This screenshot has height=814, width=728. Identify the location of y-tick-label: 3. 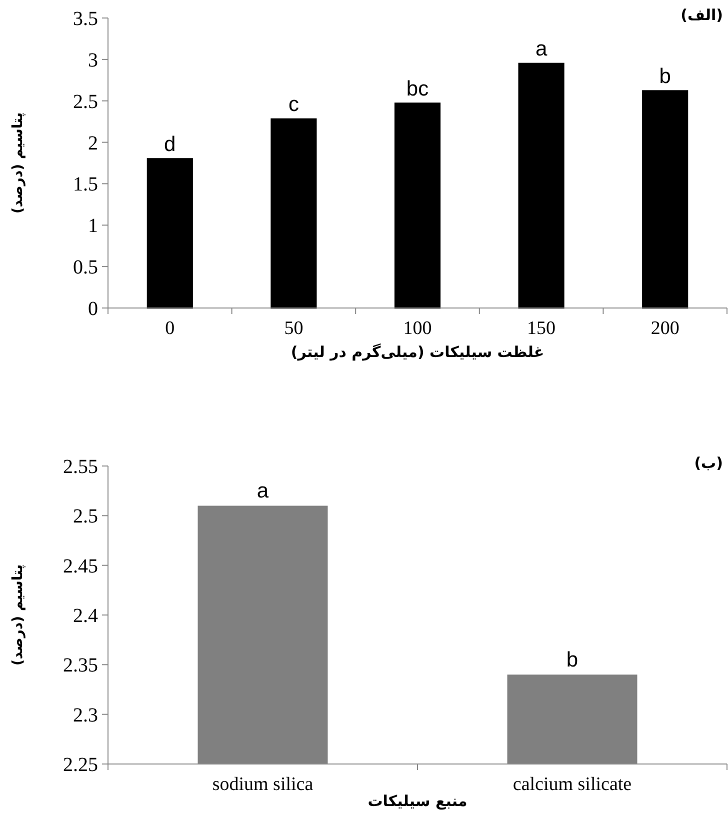
(93, 60).